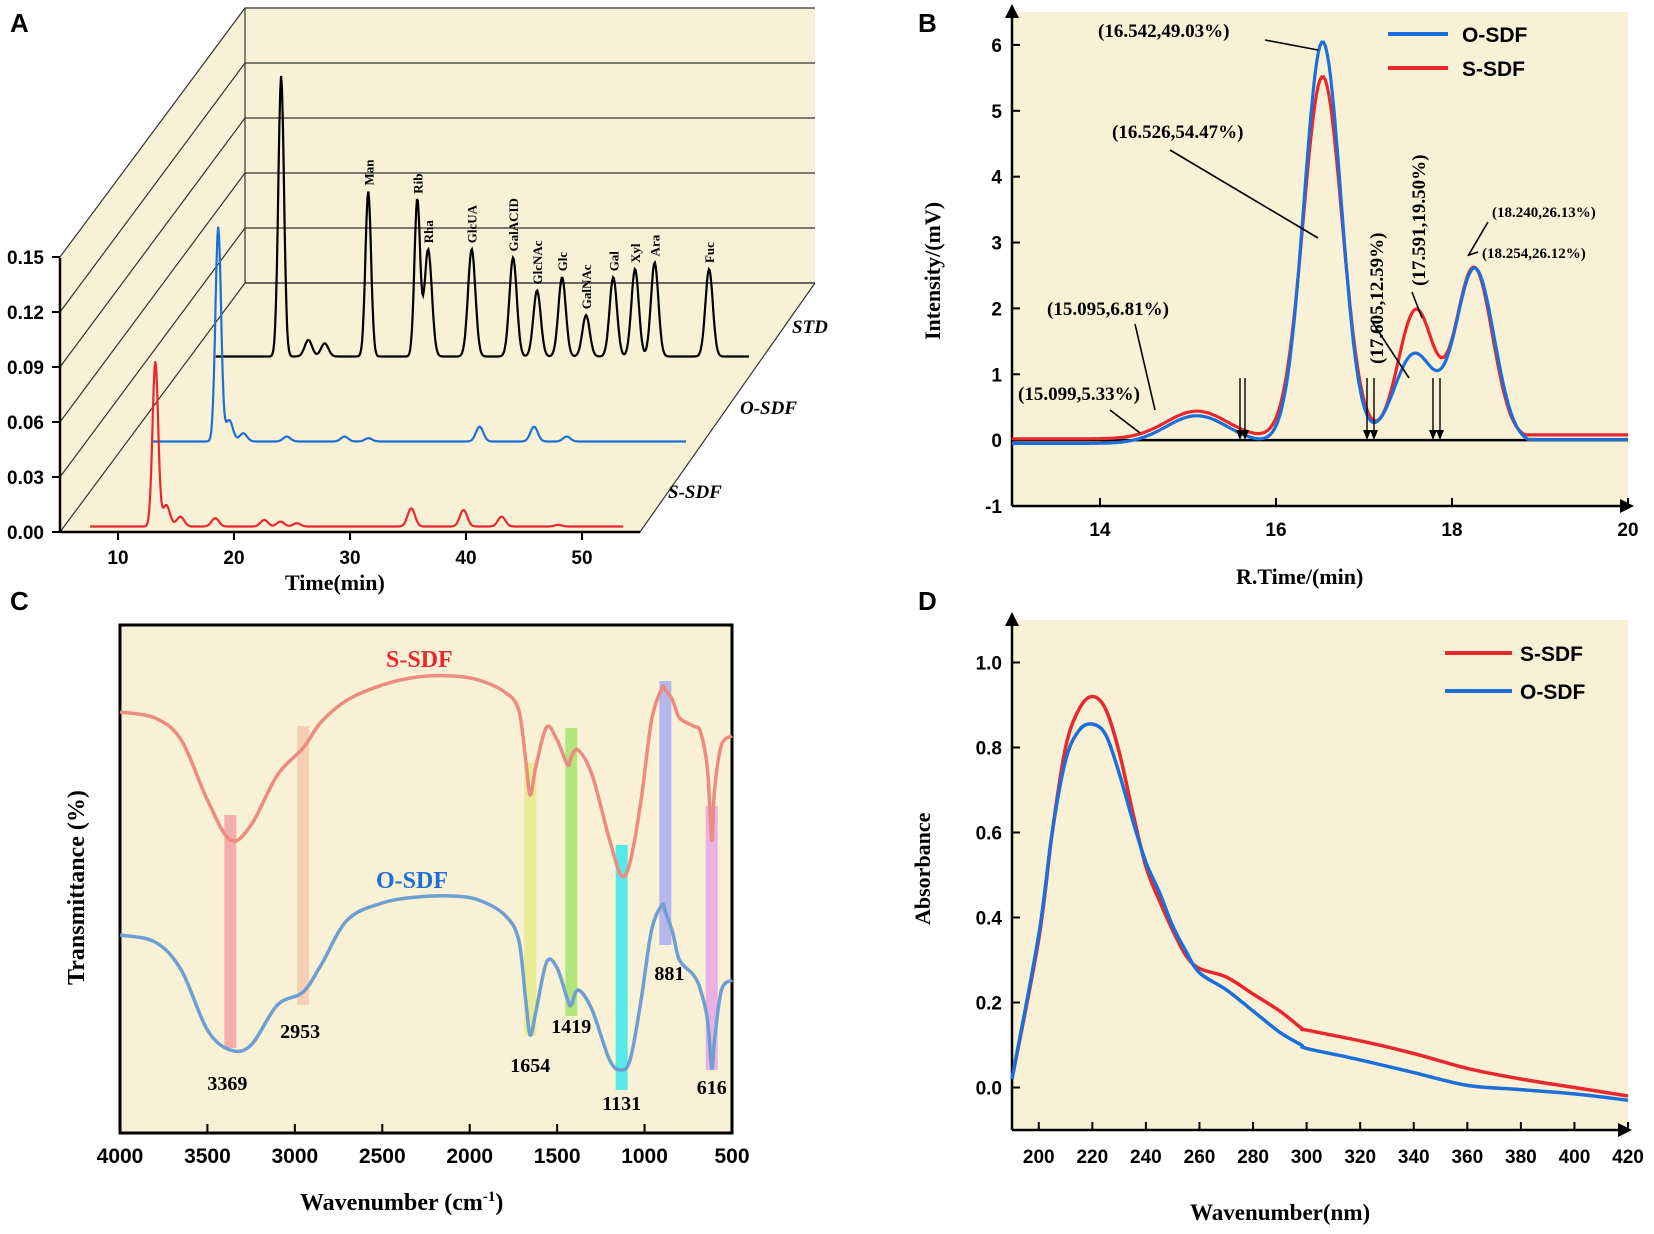 This screenshot has width=1654, height=1234. Describe the element at coordinates (1493, 69) in the screenshot. I see `panel-b-legend-label: S-SDF` at that location.